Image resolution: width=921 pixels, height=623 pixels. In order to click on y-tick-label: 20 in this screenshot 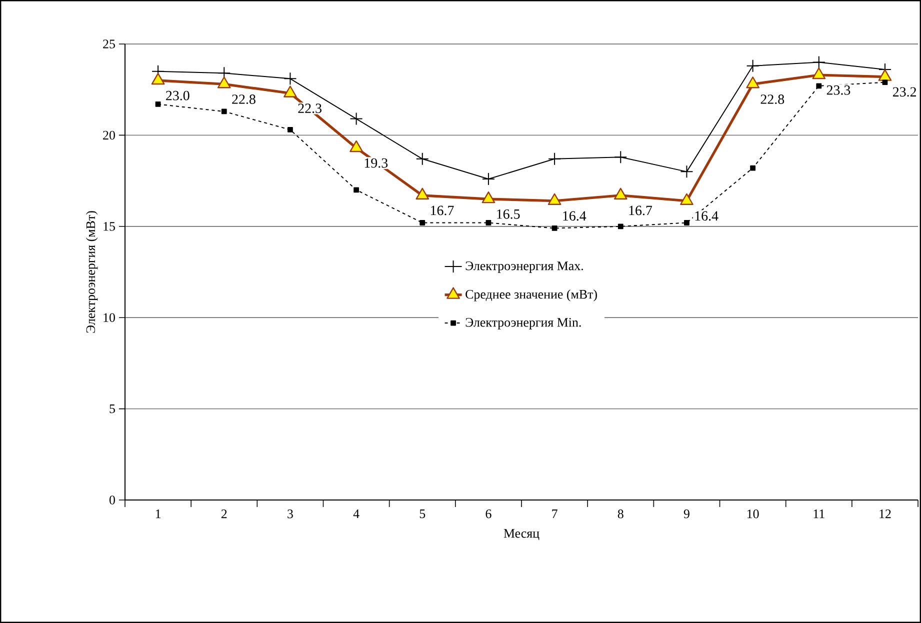, I will do `click(109, 135)`.